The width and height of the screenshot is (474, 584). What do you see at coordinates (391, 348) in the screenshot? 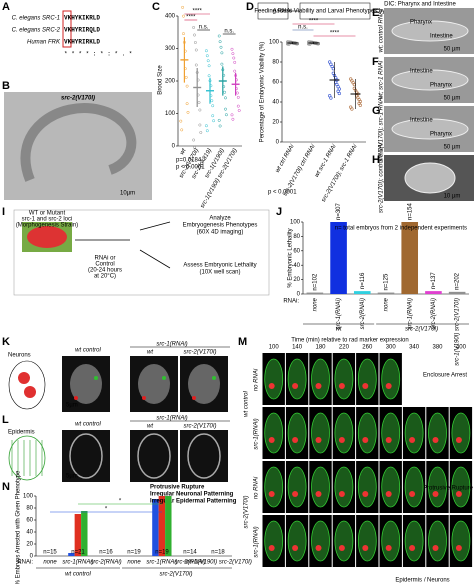
I see `time-label: 300` at bounding box center [391, 348].